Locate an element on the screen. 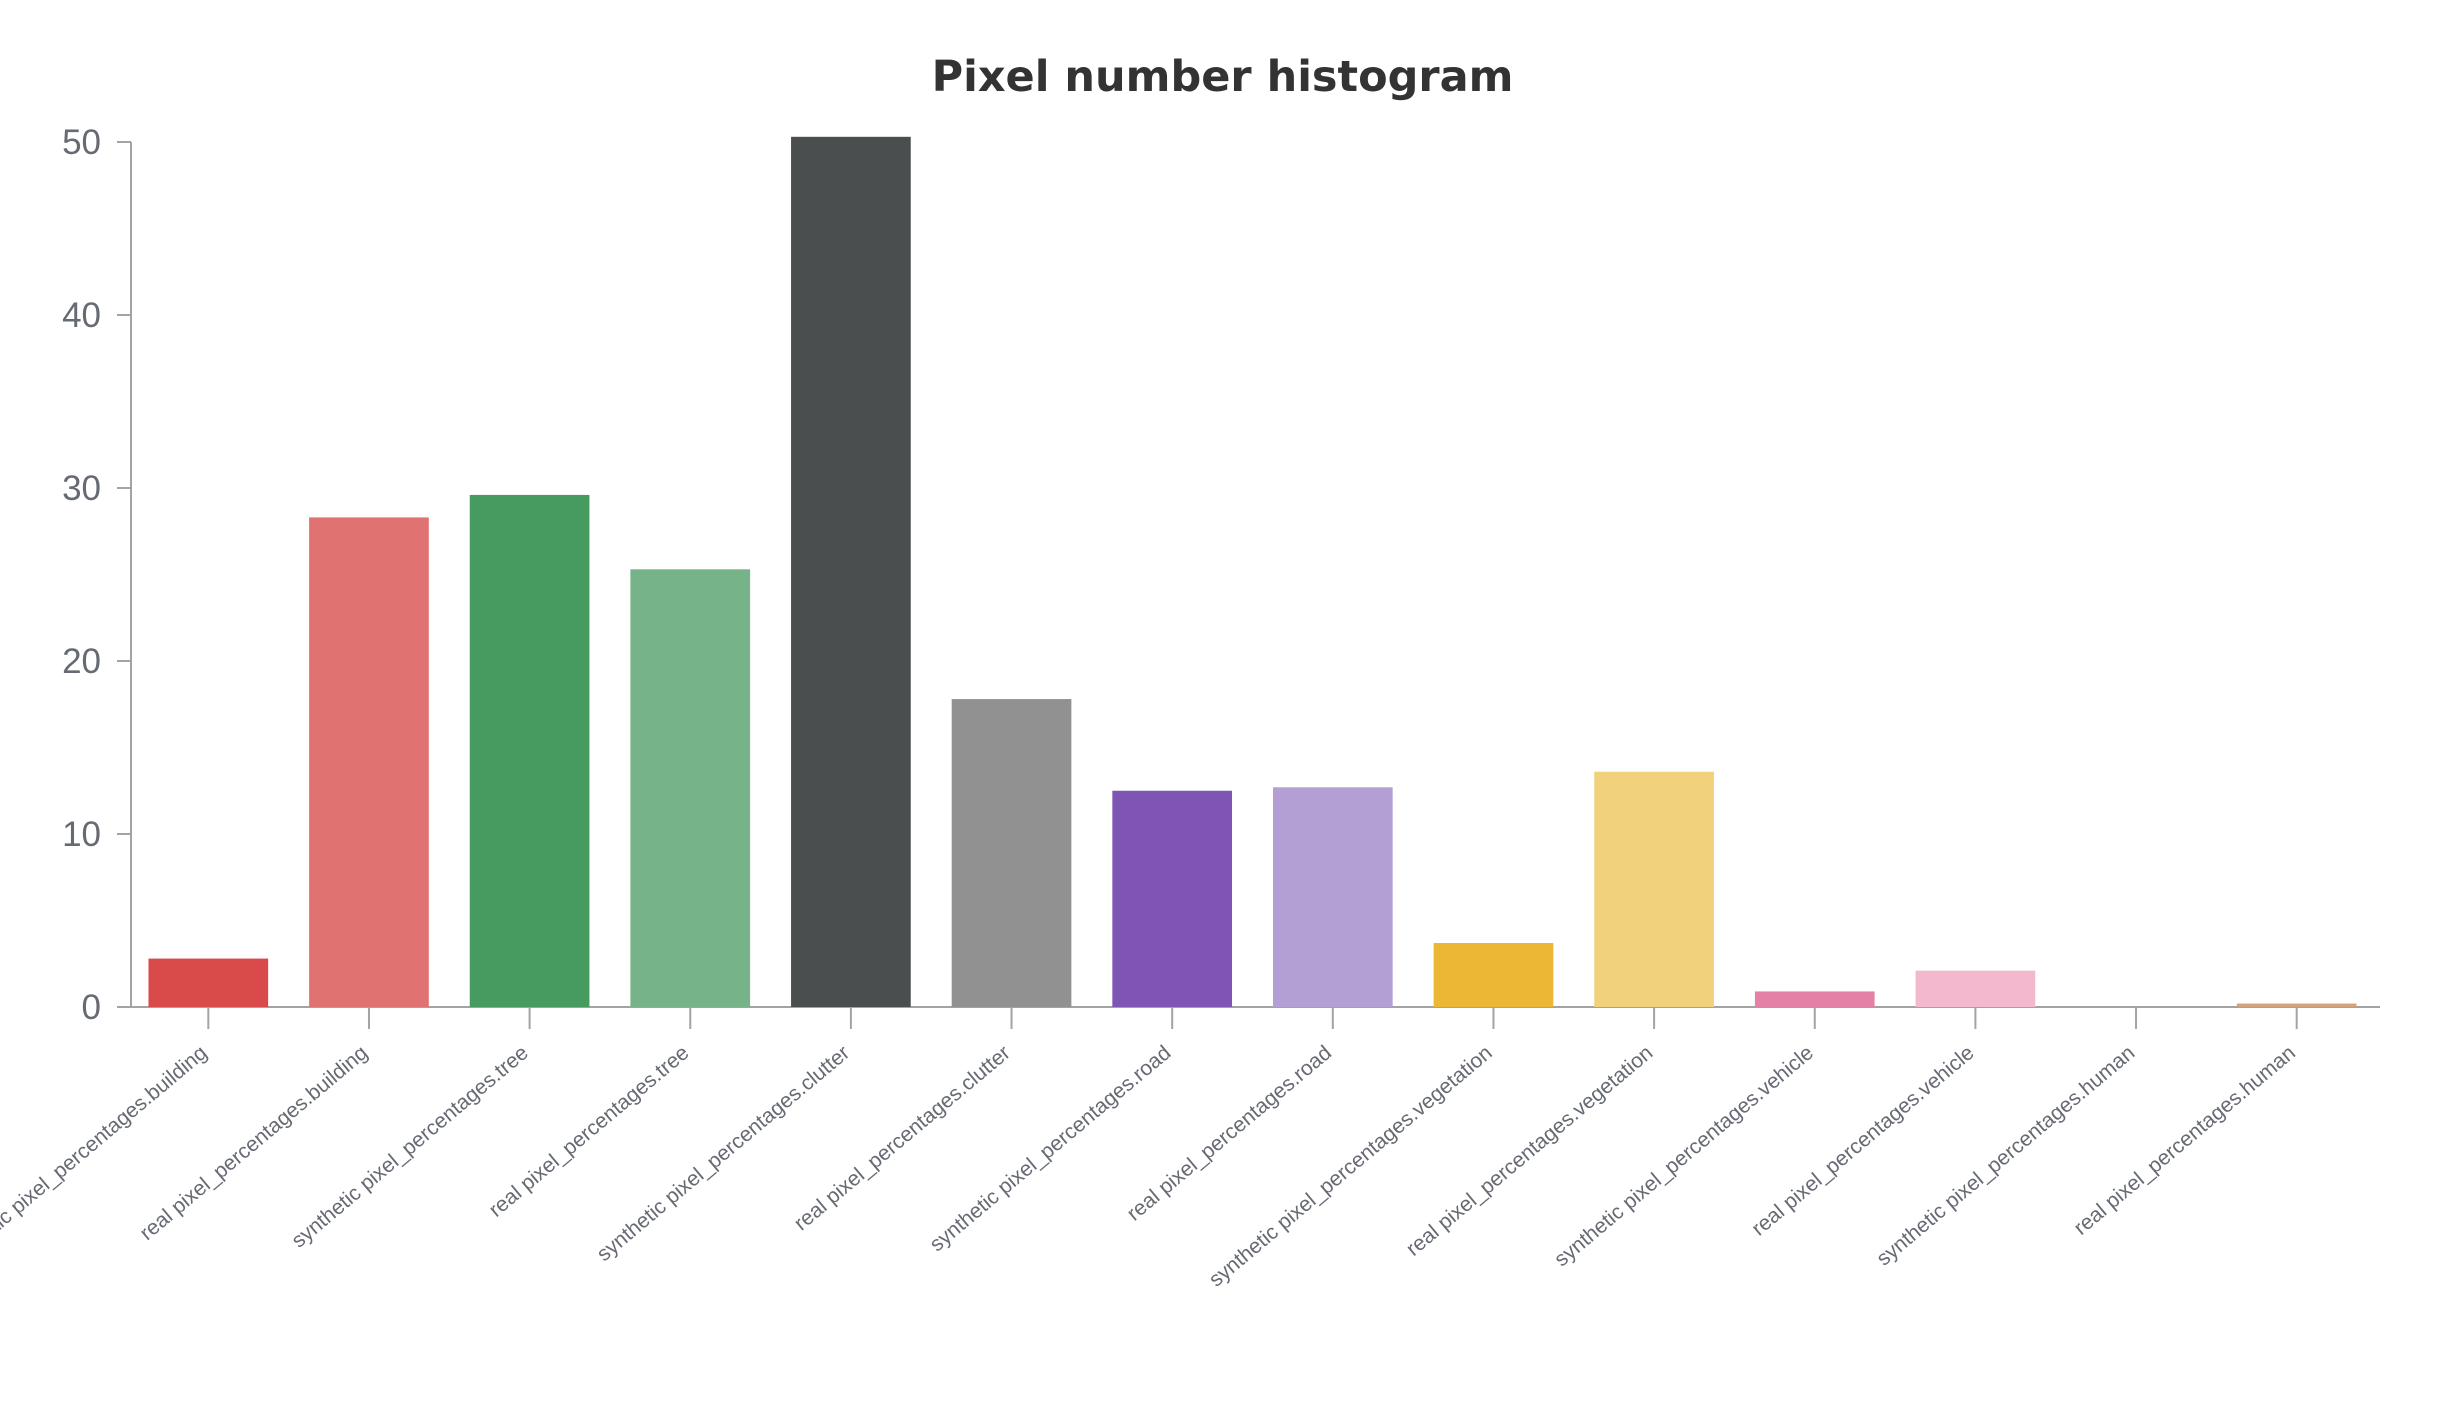 This screenshot has height=1422, width=2445. x-tick-label: real pixel_percentages.vegetation is located at coordinates (1529, 1150).